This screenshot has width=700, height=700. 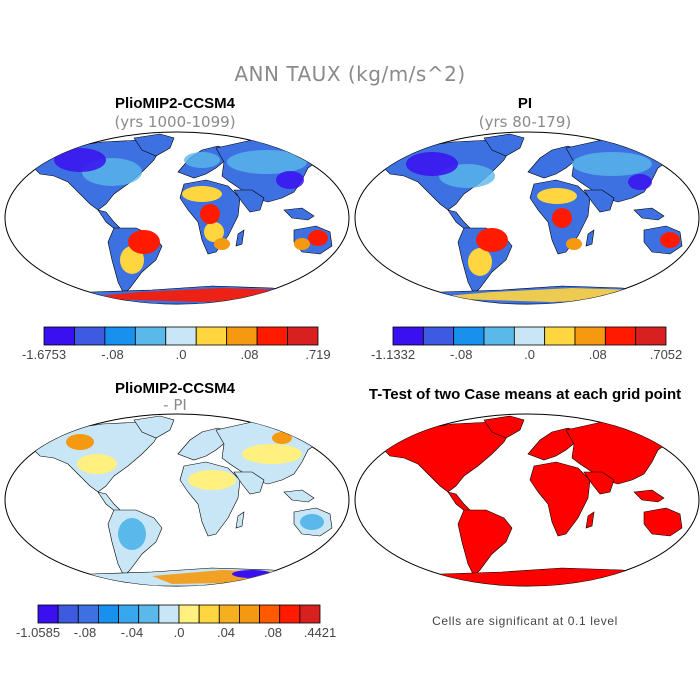 What do you see at coordinates (38, 632) in the screenshot?
I see `colorbar-tick-label: -1.0585` at bounding box center [38, 632].